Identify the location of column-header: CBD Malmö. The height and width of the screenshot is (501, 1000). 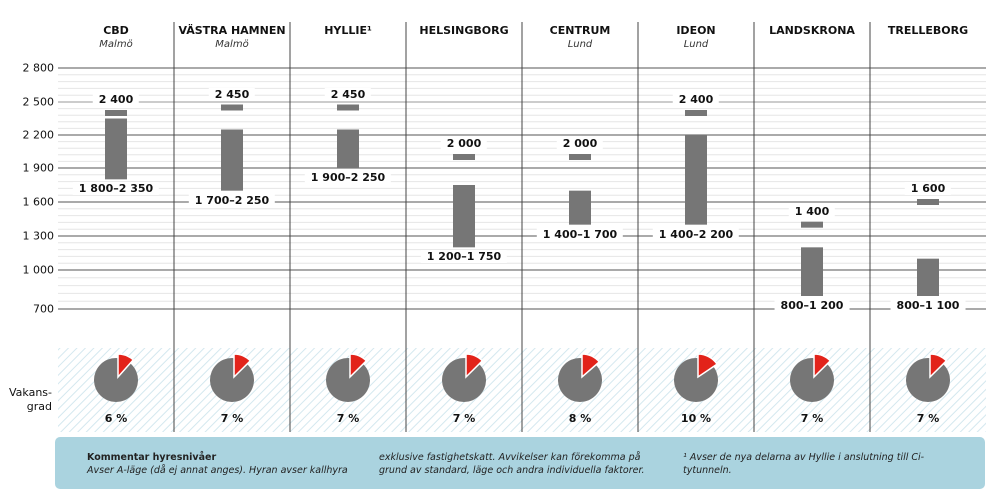
(116, 37).